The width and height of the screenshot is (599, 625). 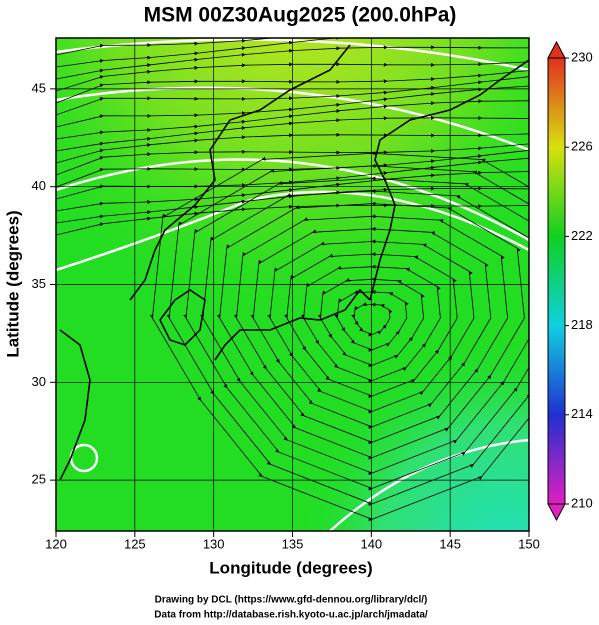 What do you see at coordinates (39, 185) in the screenshot?
I see `y-tick-label: 40` at bounding box center [39, 185].